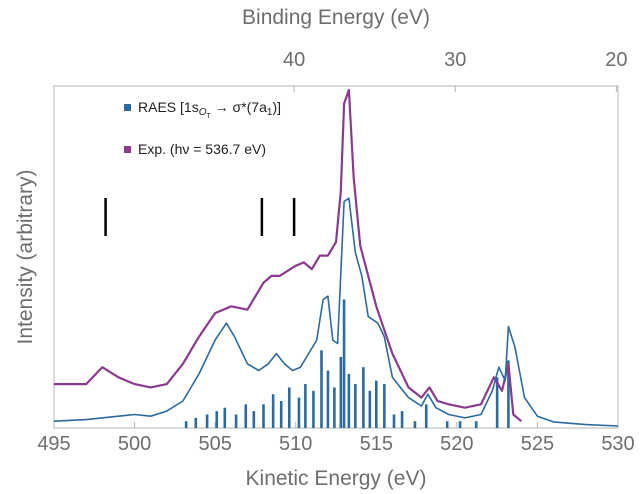 This screenshot has width=642, height=494. Describe the element at coordinates (376, 444) in the screenshot. I see `x-tick-label-515: 515` at that location.